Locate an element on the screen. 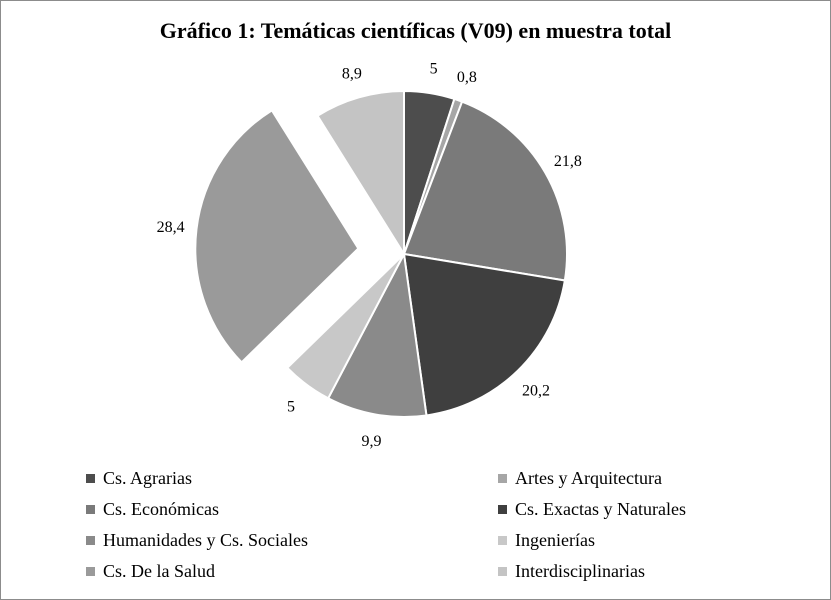 This screenshot has width=831, height=600. legend-label: Humanidades y Cs. Sociales is located at coordinates (205, 540).